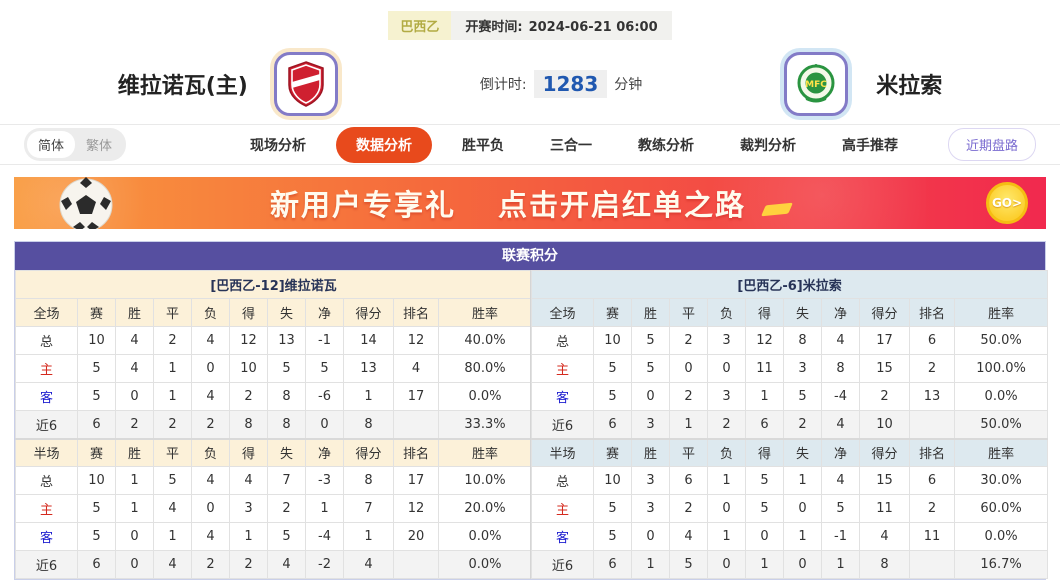 This screenshot has height=588, width=1060. What do you see at coordinates (790, 368) in the screenshot?
I see `table-row: 主 5 5 0 0 11 3 8 15 2 100.0%` at bounding box center [790, 368].